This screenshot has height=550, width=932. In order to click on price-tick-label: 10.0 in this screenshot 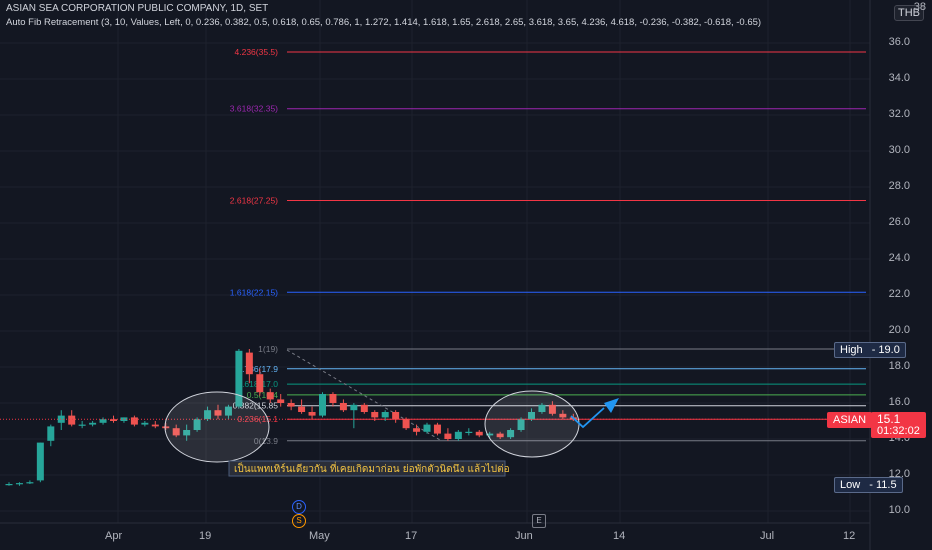, I will do `click(899, 510)`.